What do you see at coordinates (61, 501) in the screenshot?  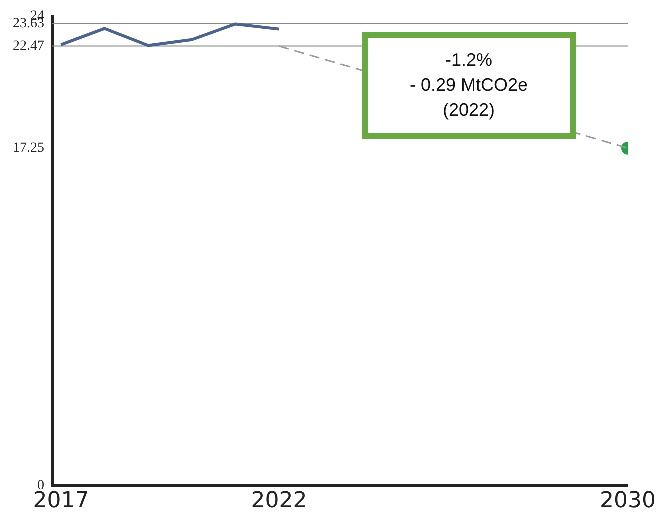 I see `x-tick-label: 2017` at bounding box center [61, 501].